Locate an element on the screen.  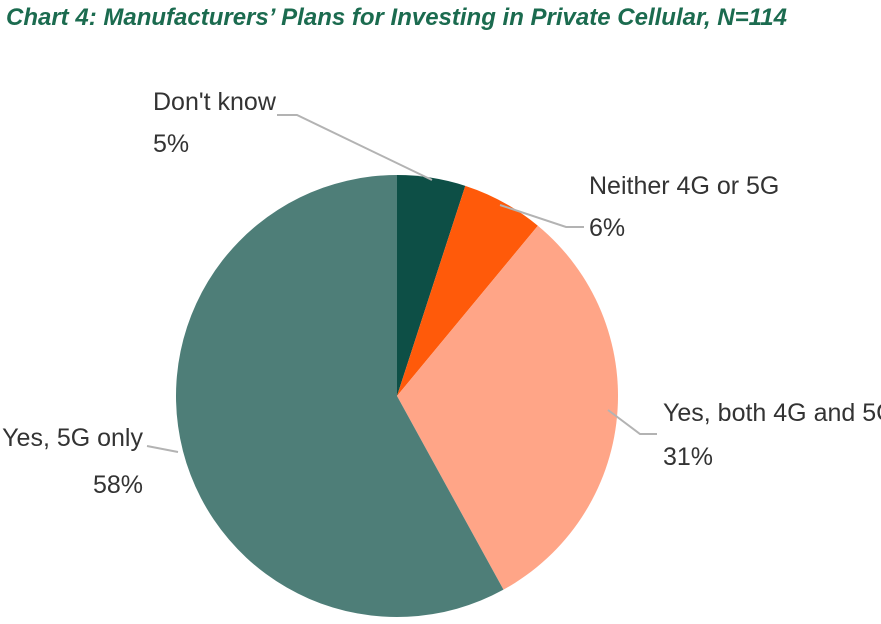
slice-label-name-4: Yes, 5G only is located at coordinates (72, 438).